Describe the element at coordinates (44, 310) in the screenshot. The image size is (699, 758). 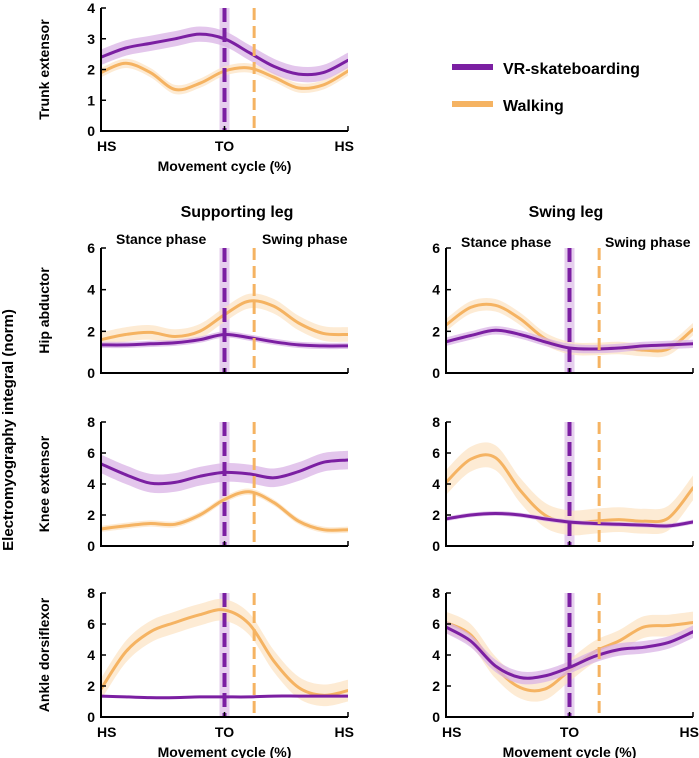
I see `panel-title-hip-sup: Hip abductor` at that location.